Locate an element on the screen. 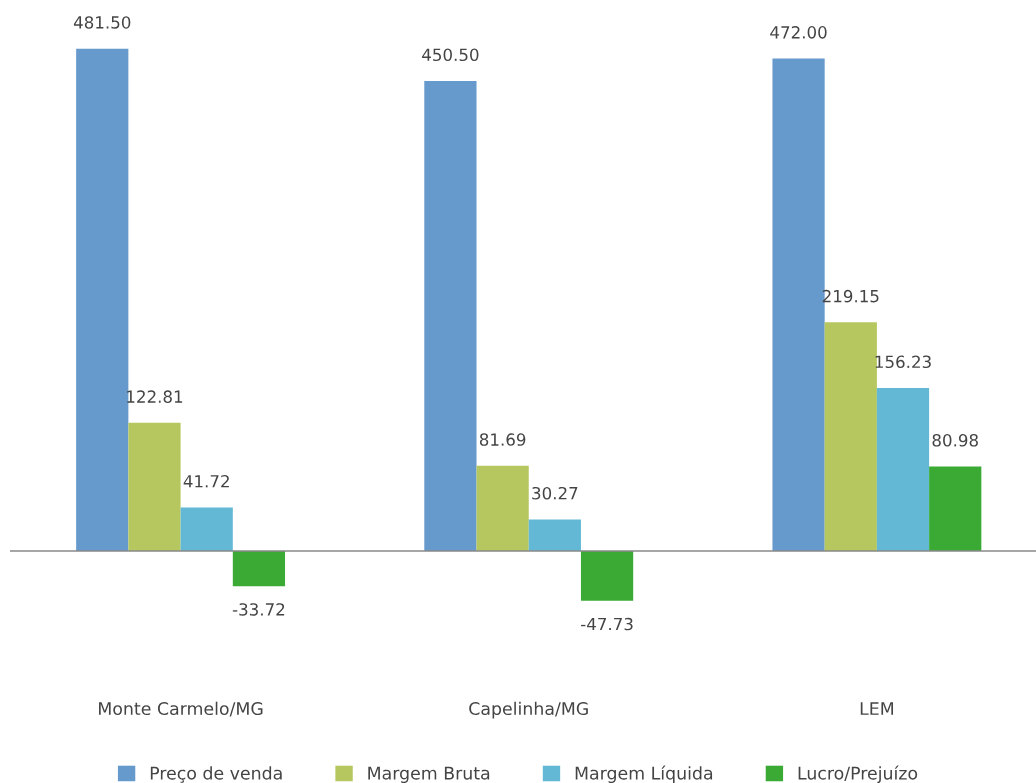  x-tick-label: Capelinha/MG is located at coordinates (528, 710).